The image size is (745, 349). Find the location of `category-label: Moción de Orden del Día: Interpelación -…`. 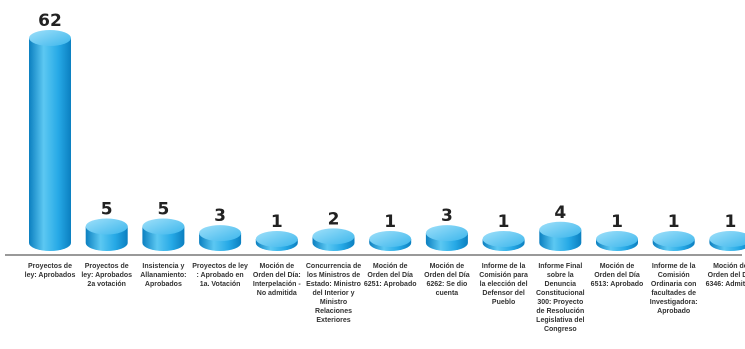

category-label: Moción de Orden del Día: Interpelación -… is located at coordinates (276, 280).